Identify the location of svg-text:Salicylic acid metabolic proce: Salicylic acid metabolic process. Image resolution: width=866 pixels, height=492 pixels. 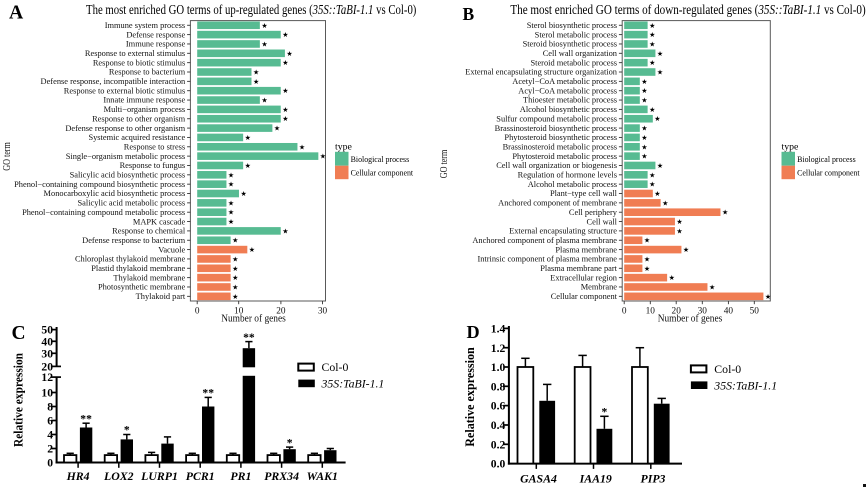
(132, 203).